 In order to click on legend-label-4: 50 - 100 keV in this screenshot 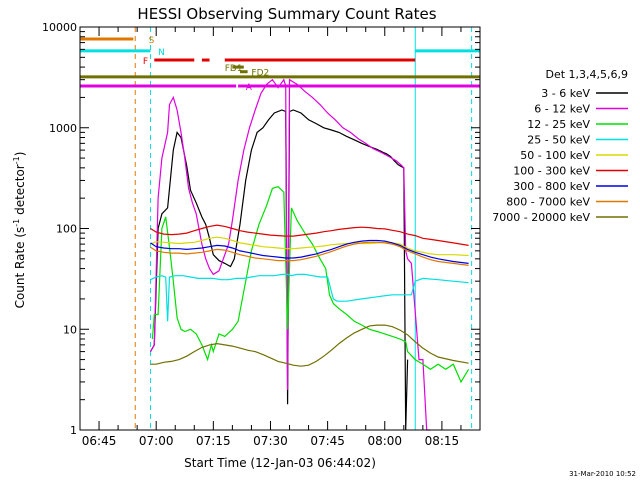, I will do `click(555, 155)`.